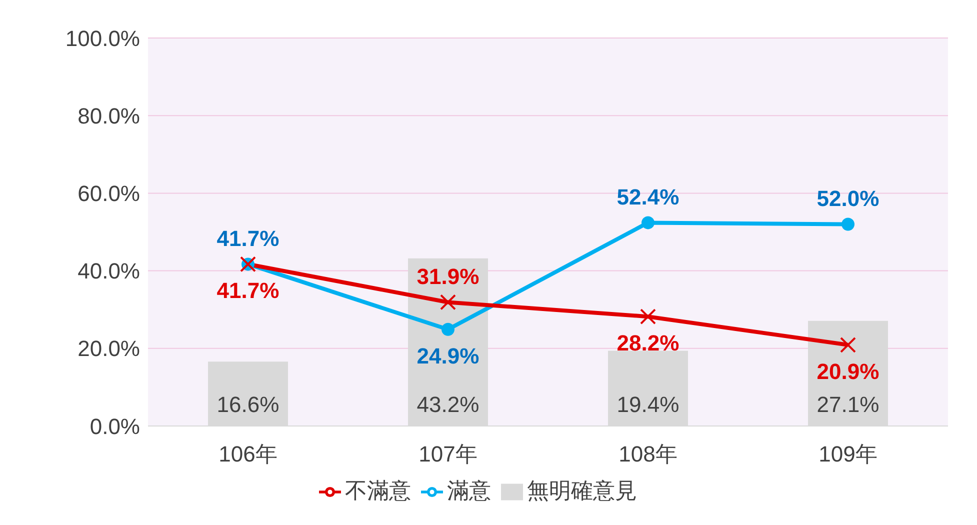 The height and width of the screenshot is (525, 977). Describe the element at coordinates (848, 199) in the screenshot. I see `data-label: 52.0%` at that location.